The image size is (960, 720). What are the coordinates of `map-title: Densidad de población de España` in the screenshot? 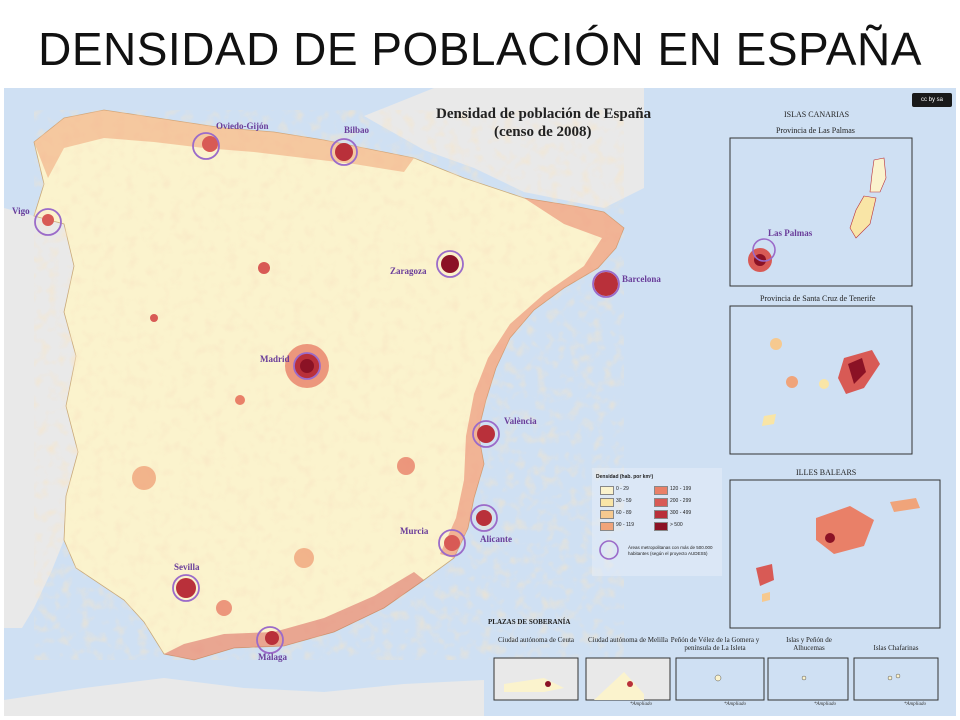 It's located at (544, 114).